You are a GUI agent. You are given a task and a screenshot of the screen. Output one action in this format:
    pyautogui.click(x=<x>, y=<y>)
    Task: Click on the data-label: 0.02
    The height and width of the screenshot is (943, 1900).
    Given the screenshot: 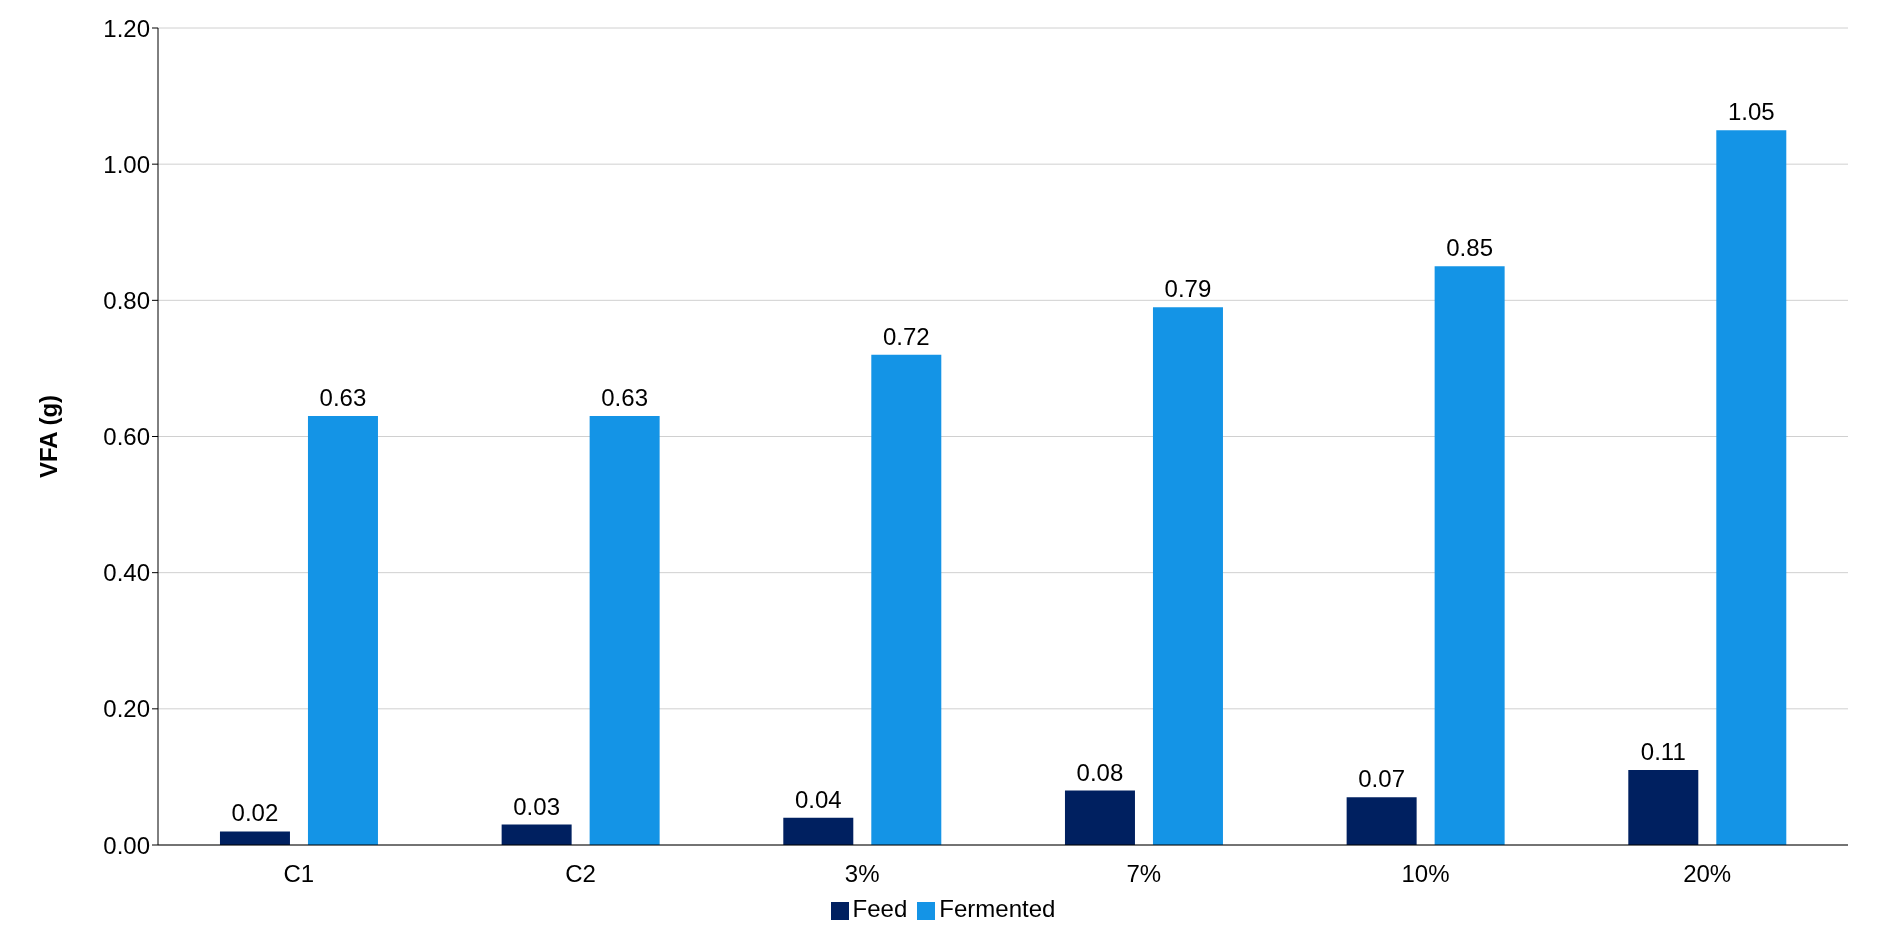 What is the action you would take?
    pyautogui.click(x=255, y=813)
    